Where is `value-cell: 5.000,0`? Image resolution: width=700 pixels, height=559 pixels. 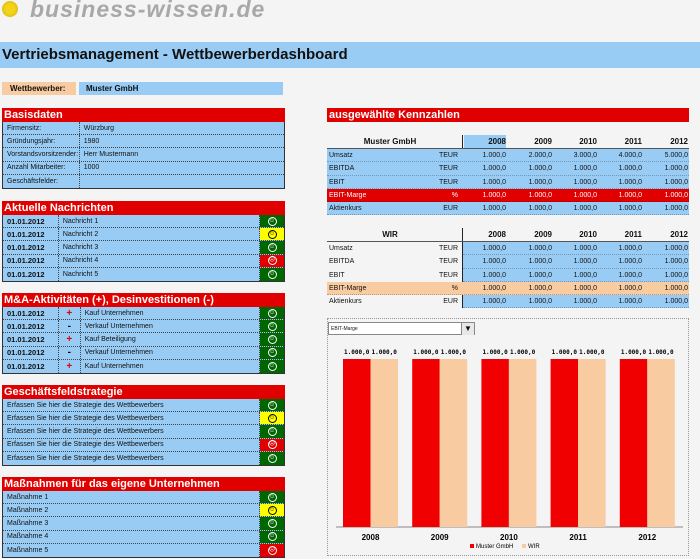
value-cell: 5.000,0 is located at coordinates (676, 155).